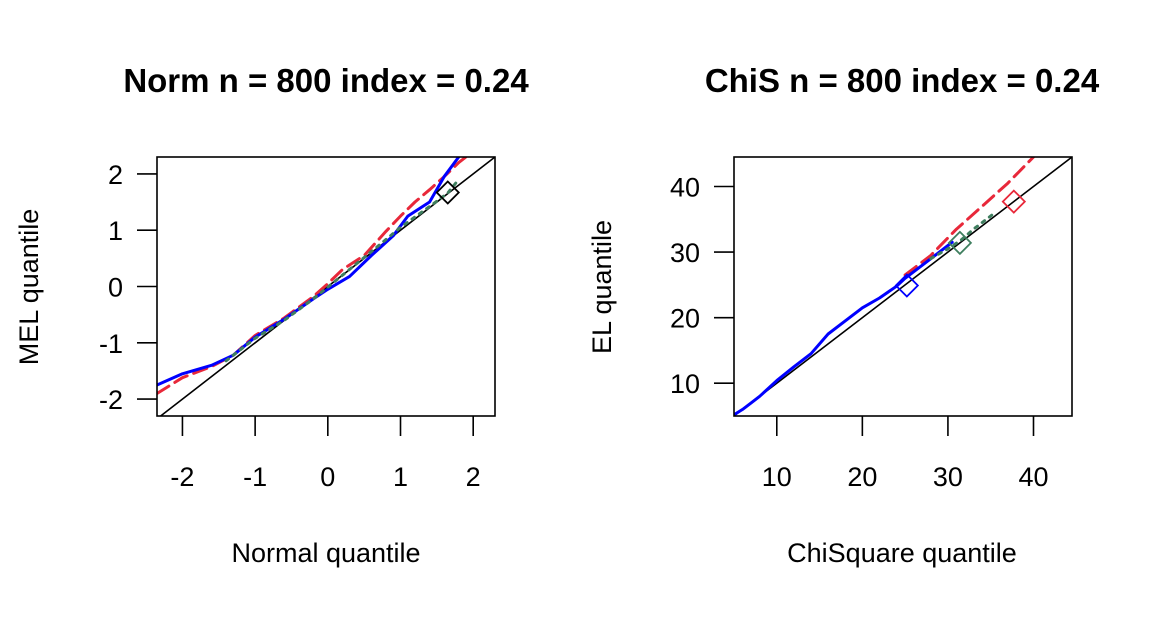  I want to click on y-axis-label: EL quantile, so click(602, 287).